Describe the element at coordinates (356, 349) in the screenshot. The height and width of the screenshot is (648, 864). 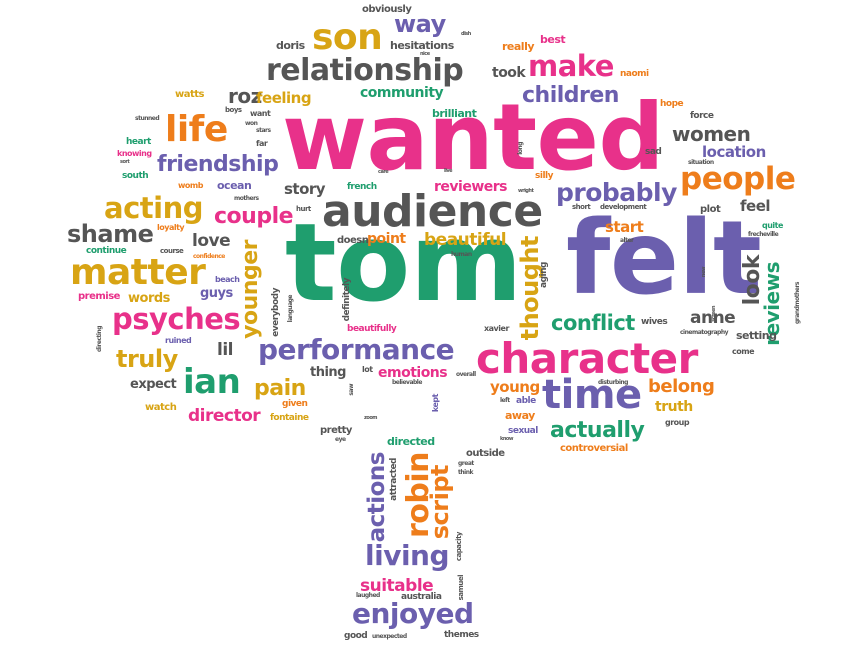
I see `word-performance: performance` at that location.